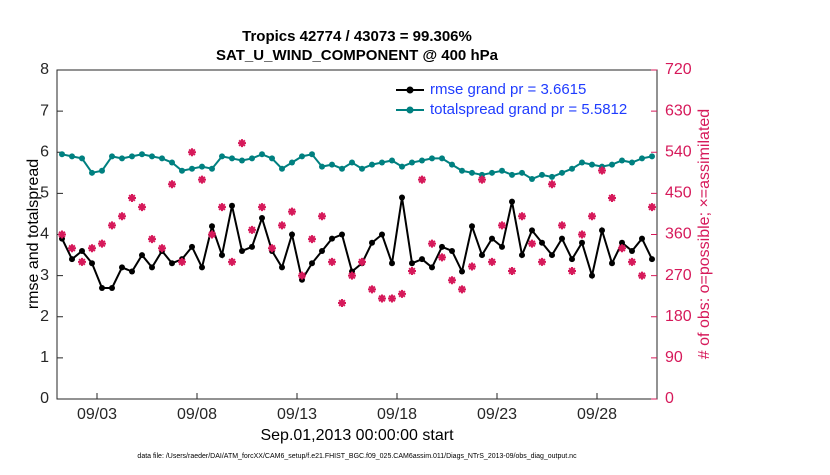  What do you see at coordinates (44, 275) in the screenshot?
I see `y-tick-label: 3` at bounding box center [44, 275].